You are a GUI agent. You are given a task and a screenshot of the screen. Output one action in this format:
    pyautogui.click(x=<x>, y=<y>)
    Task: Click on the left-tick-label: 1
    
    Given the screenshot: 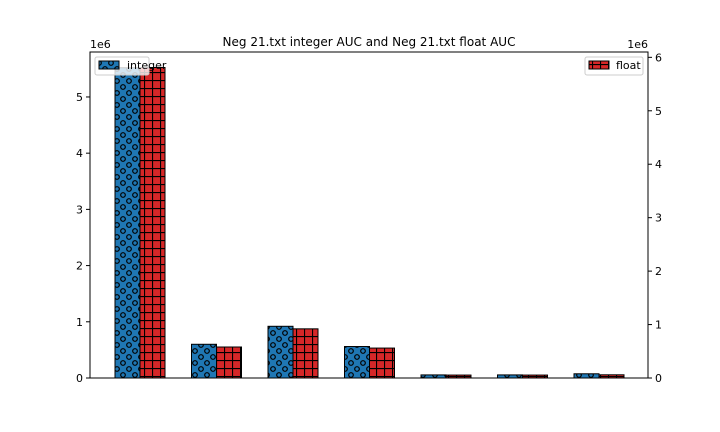 What is the action you would take?
    pyautogui.click(x=79, y=322)
    